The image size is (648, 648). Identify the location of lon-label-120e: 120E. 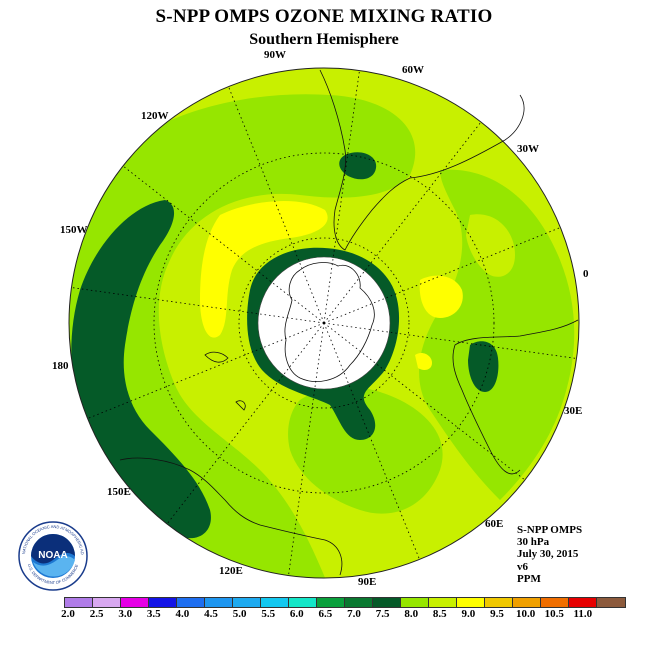
(231, 571).